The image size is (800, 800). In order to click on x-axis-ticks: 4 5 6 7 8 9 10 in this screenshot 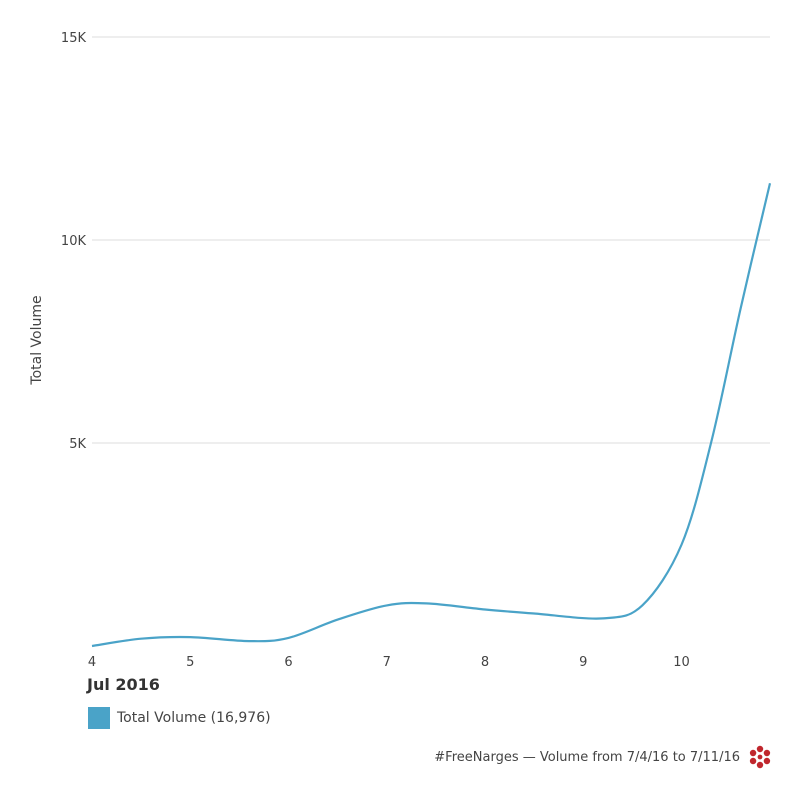, I will do `click(389, 662)`.